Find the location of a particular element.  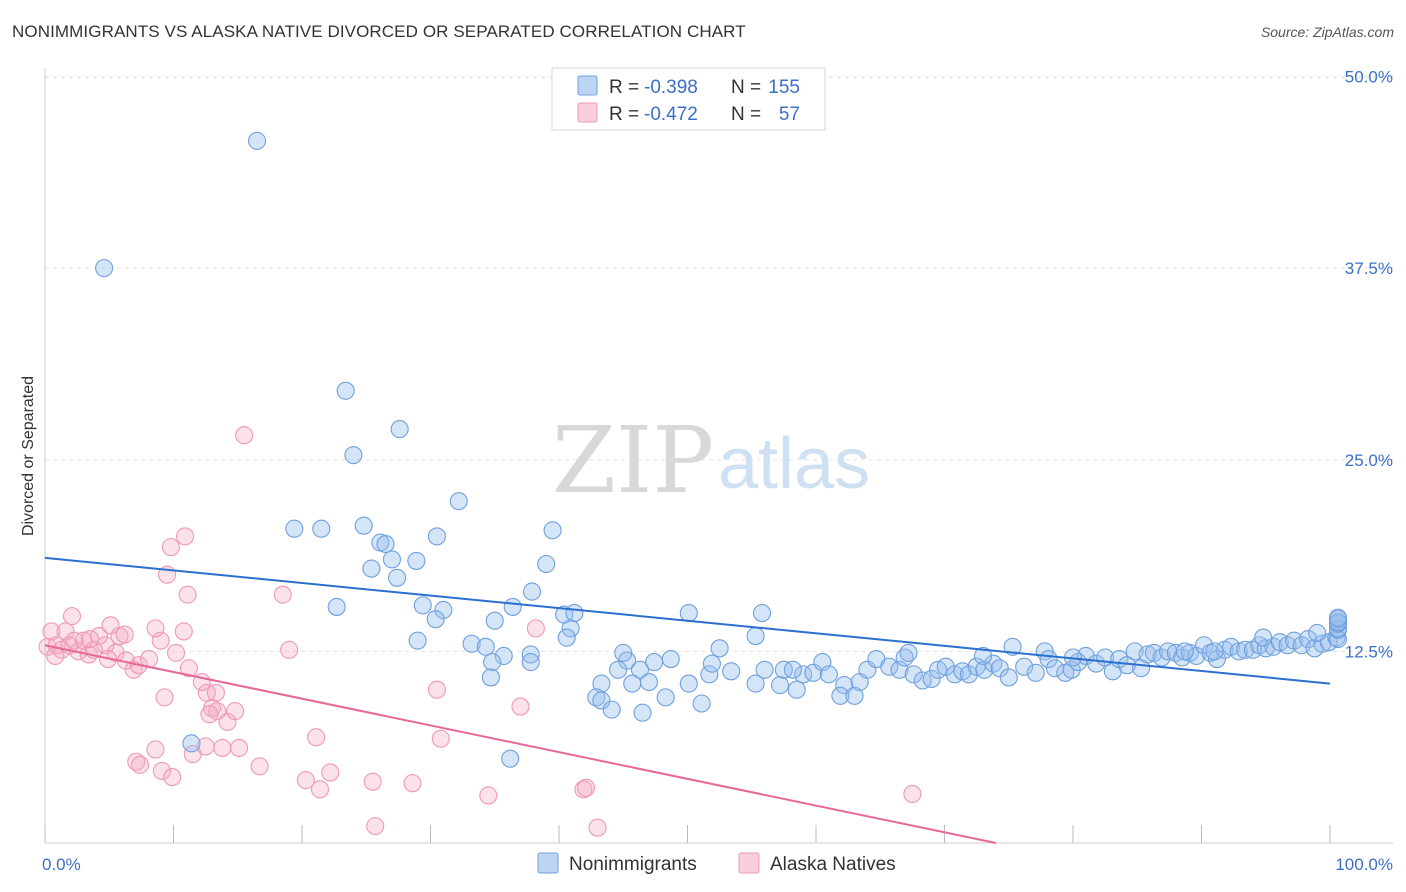

legend-r-label-2: R = is located at coordinates (624, 114).